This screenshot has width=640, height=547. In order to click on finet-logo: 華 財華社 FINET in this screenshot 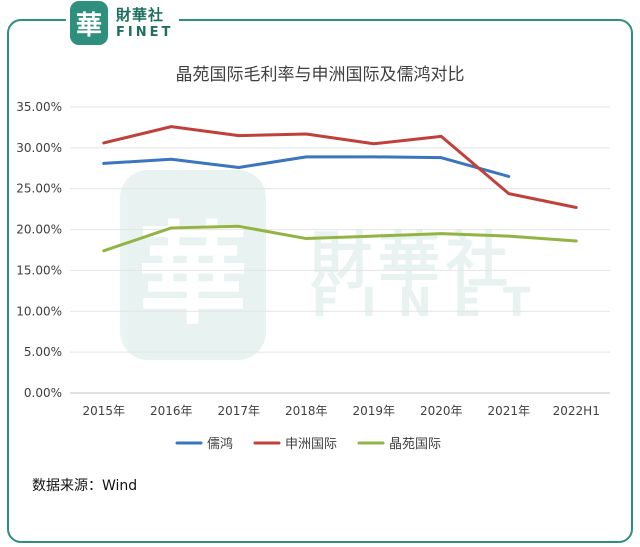, I will do `click(123, 23)`.